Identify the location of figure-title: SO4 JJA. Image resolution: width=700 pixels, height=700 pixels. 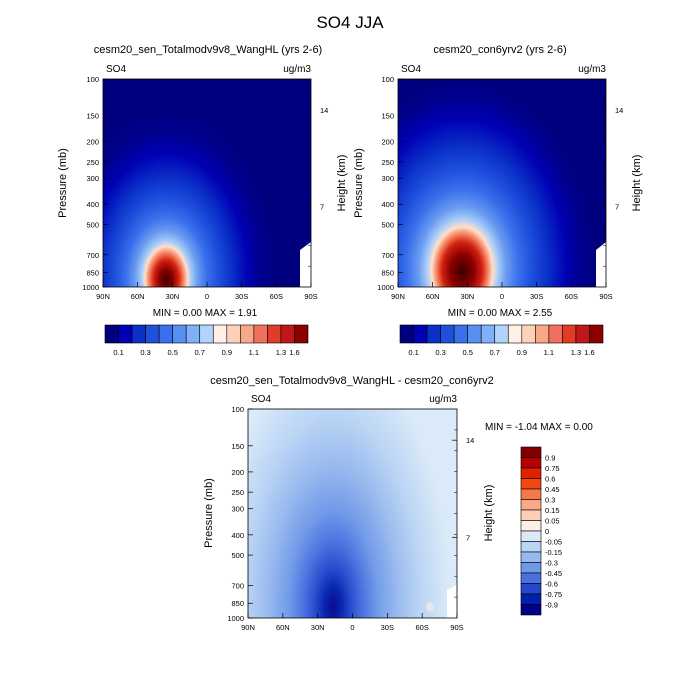
(350, 22).